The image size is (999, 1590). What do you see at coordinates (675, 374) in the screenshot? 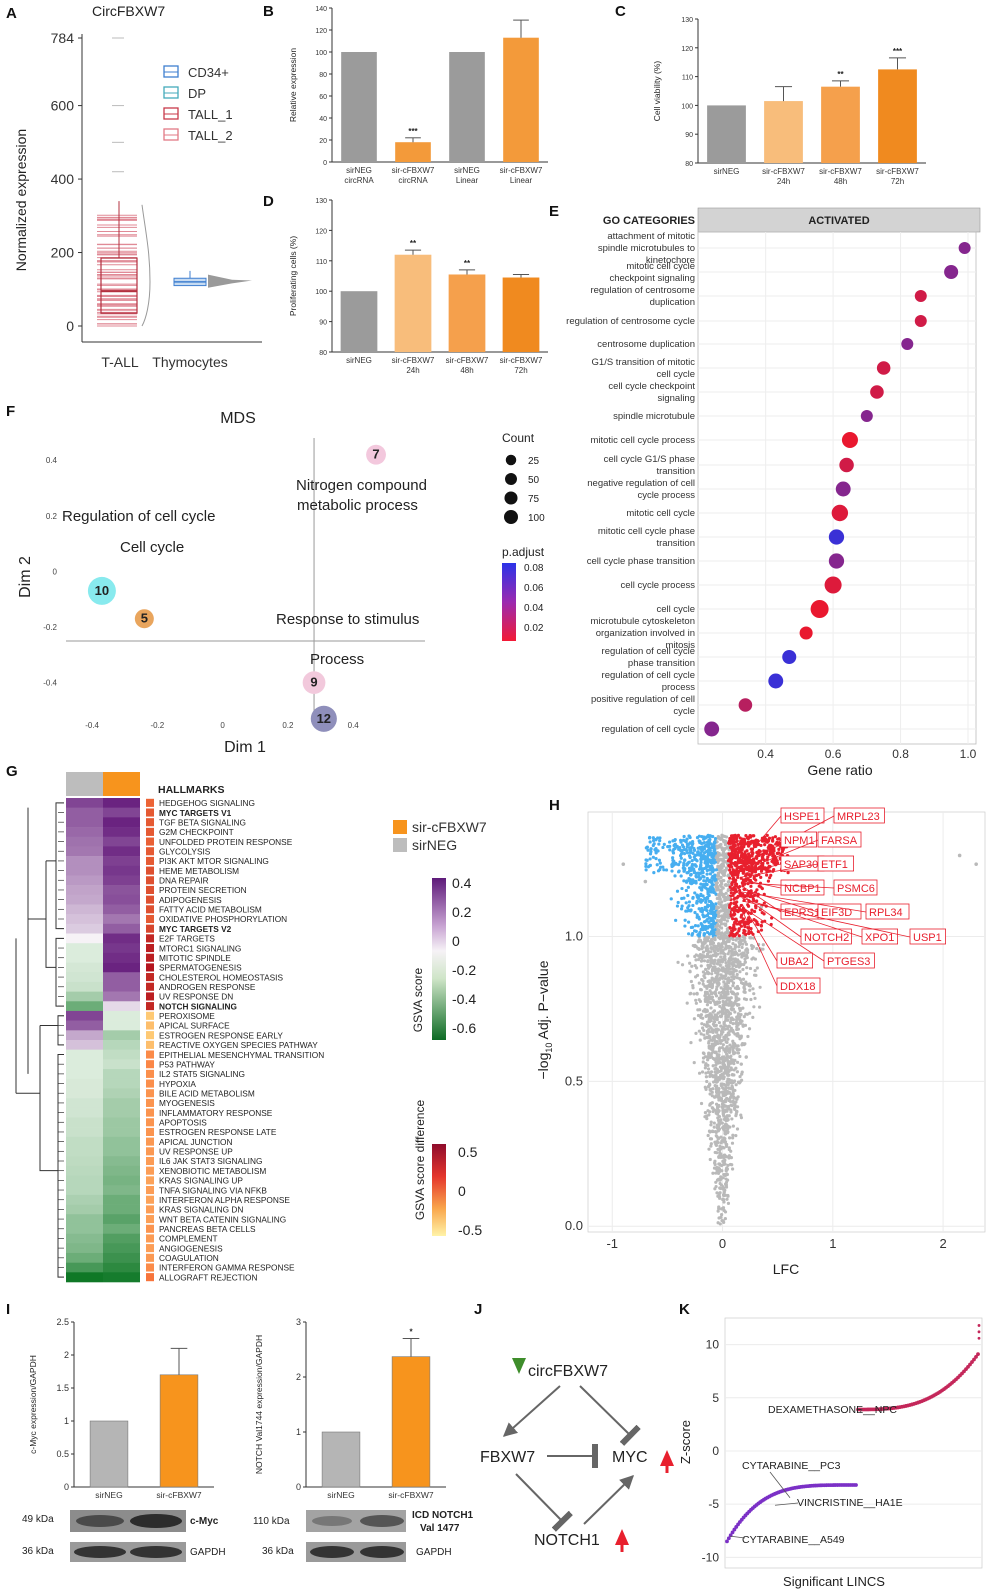
I see `category-label: cell cycle` at bounding box center [675, 374].